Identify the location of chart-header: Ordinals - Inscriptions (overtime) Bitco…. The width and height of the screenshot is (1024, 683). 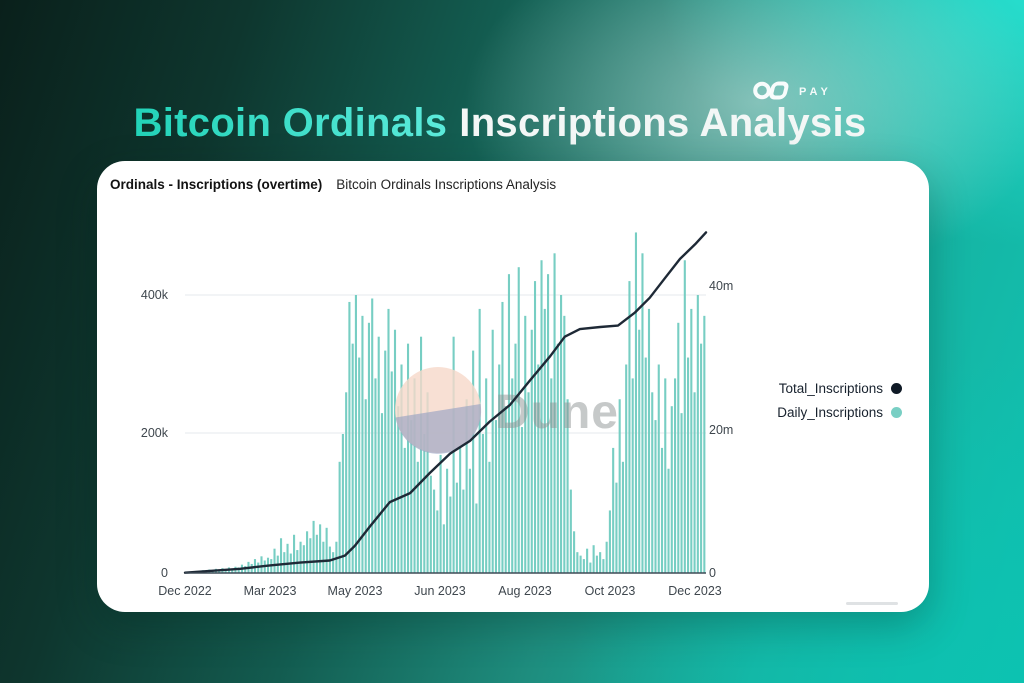
(333, 184).